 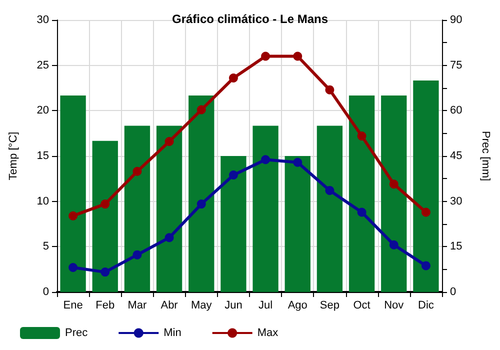 What do you see at coordinates (42, 201) in the screenshot?
I see `y-tick-label: 10` at bounding box center [42, 201].